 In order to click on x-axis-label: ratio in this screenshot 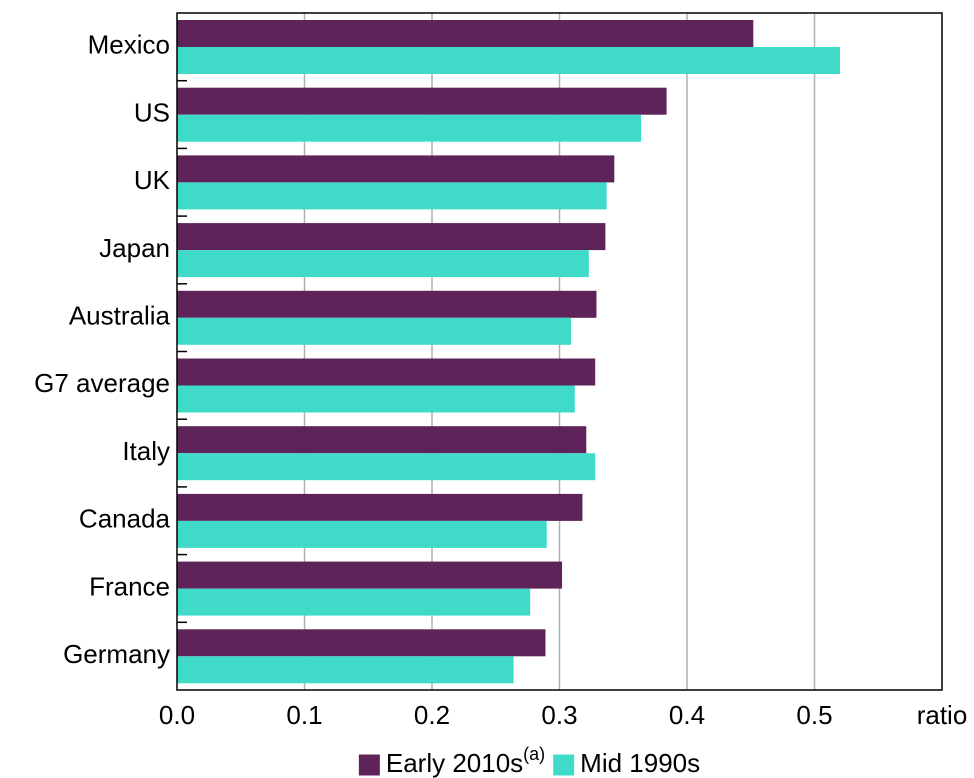, I will do `click(942, 715)`.